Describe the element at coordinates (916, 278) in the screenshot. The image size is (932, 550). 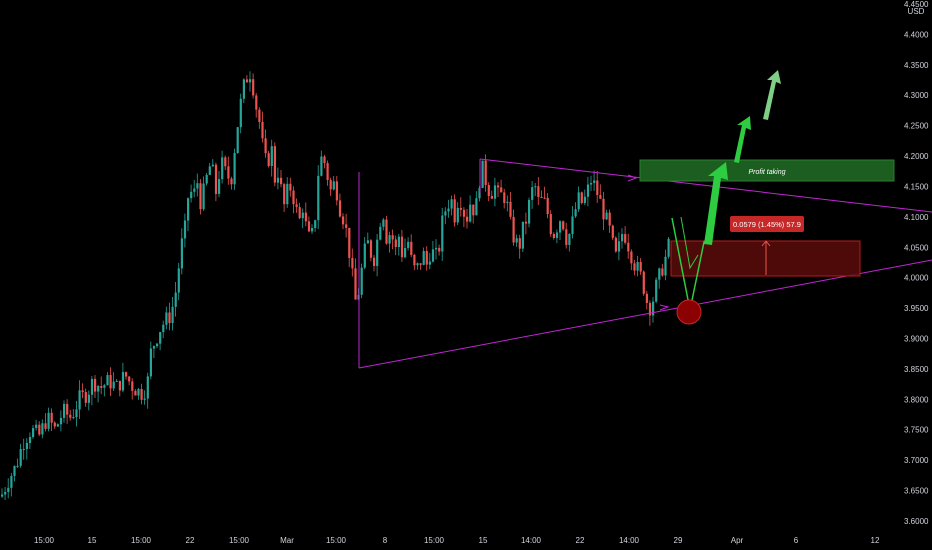
I see `y-tick-label: 4.0000` at that location.